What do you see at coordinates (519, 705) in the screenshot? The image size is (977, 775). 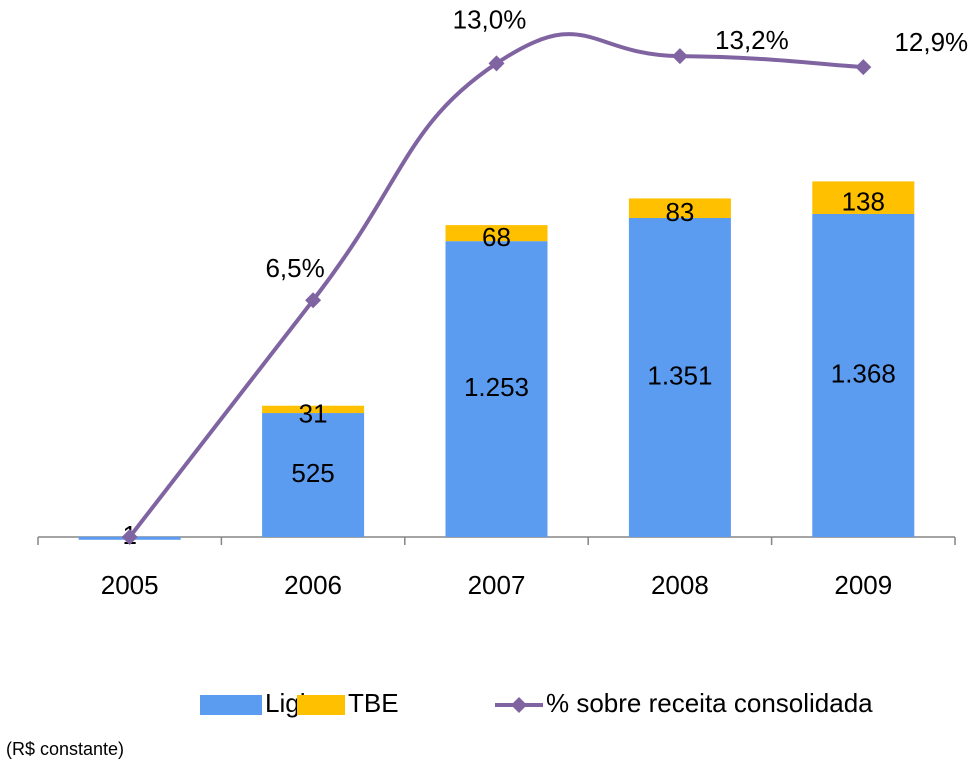 I see `legend-marker` at bounding box center [519, 705].